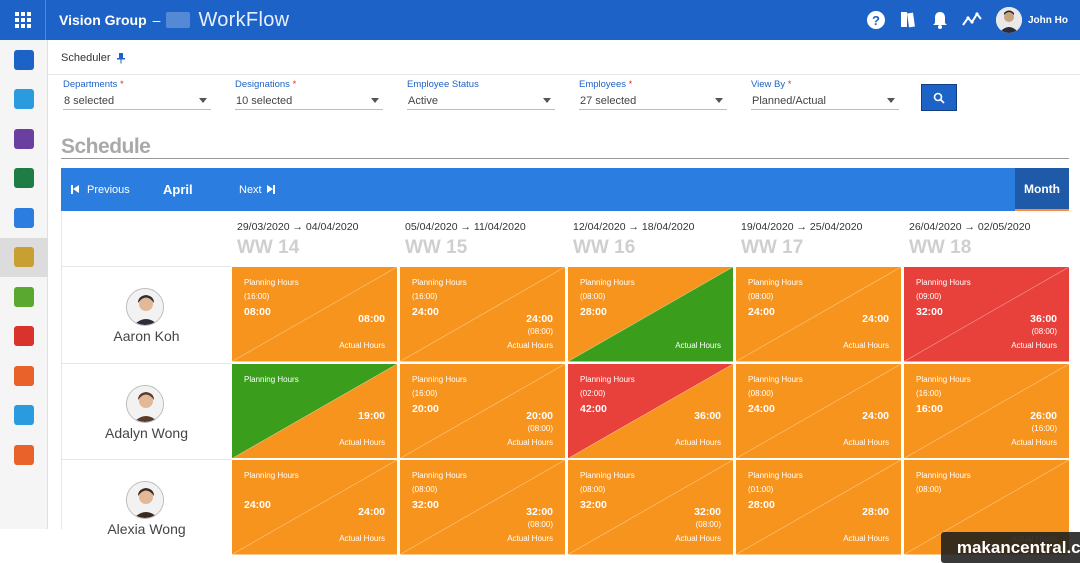  I want to click on filter-value: 10 selected, so click(309, 101).